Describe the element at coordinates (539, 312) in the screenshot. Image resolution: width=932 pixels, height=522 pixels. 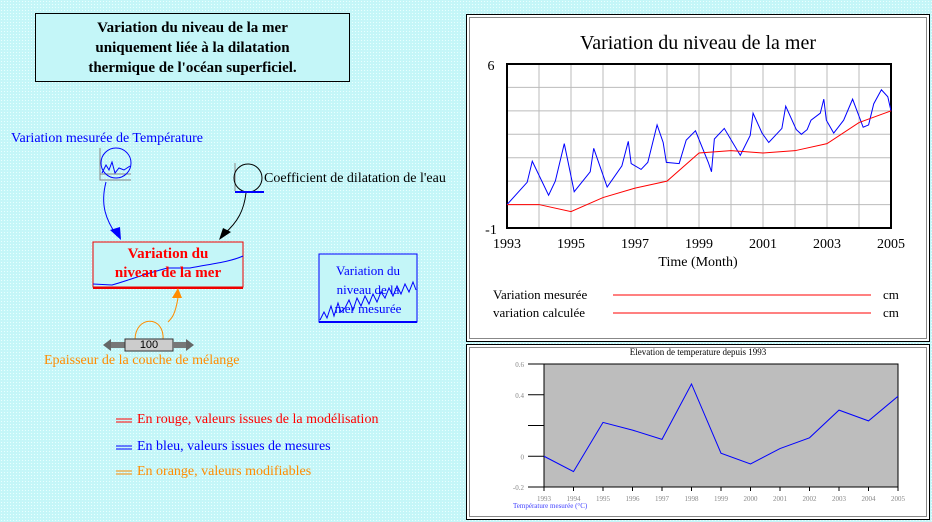
I see `legend-label: variation calculée` at that location.